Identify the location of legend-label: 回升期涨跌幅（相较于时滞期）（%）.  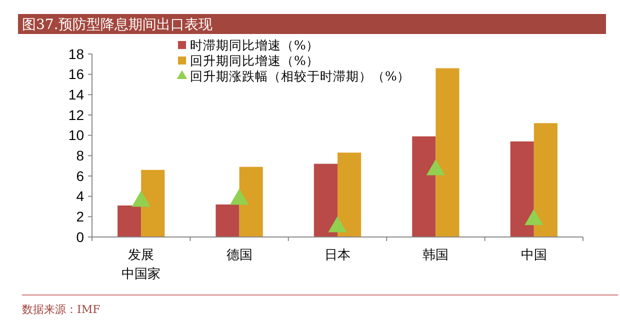
(300, 76).